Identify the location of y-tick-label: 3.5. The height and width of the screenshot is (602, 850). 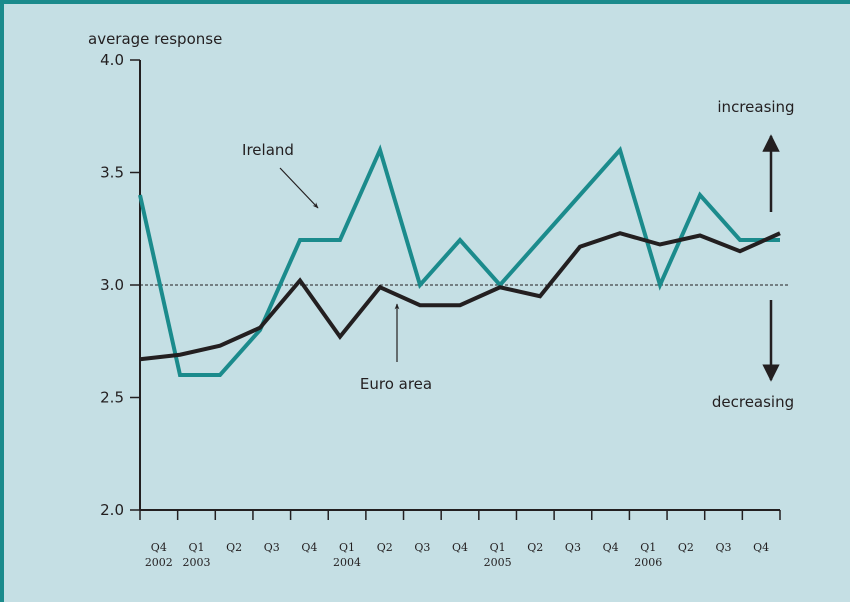
(112, 173).